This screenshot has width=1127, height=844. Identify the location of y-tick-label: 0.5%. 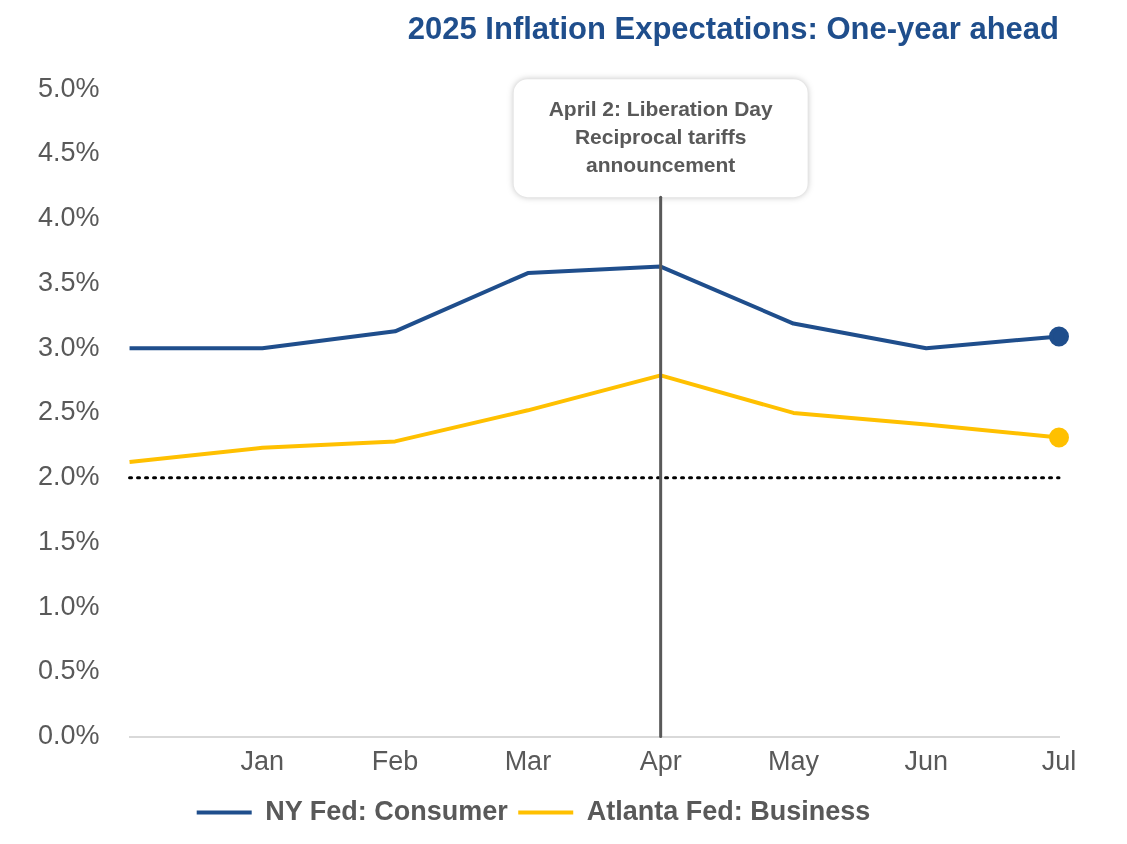
(68, 670).